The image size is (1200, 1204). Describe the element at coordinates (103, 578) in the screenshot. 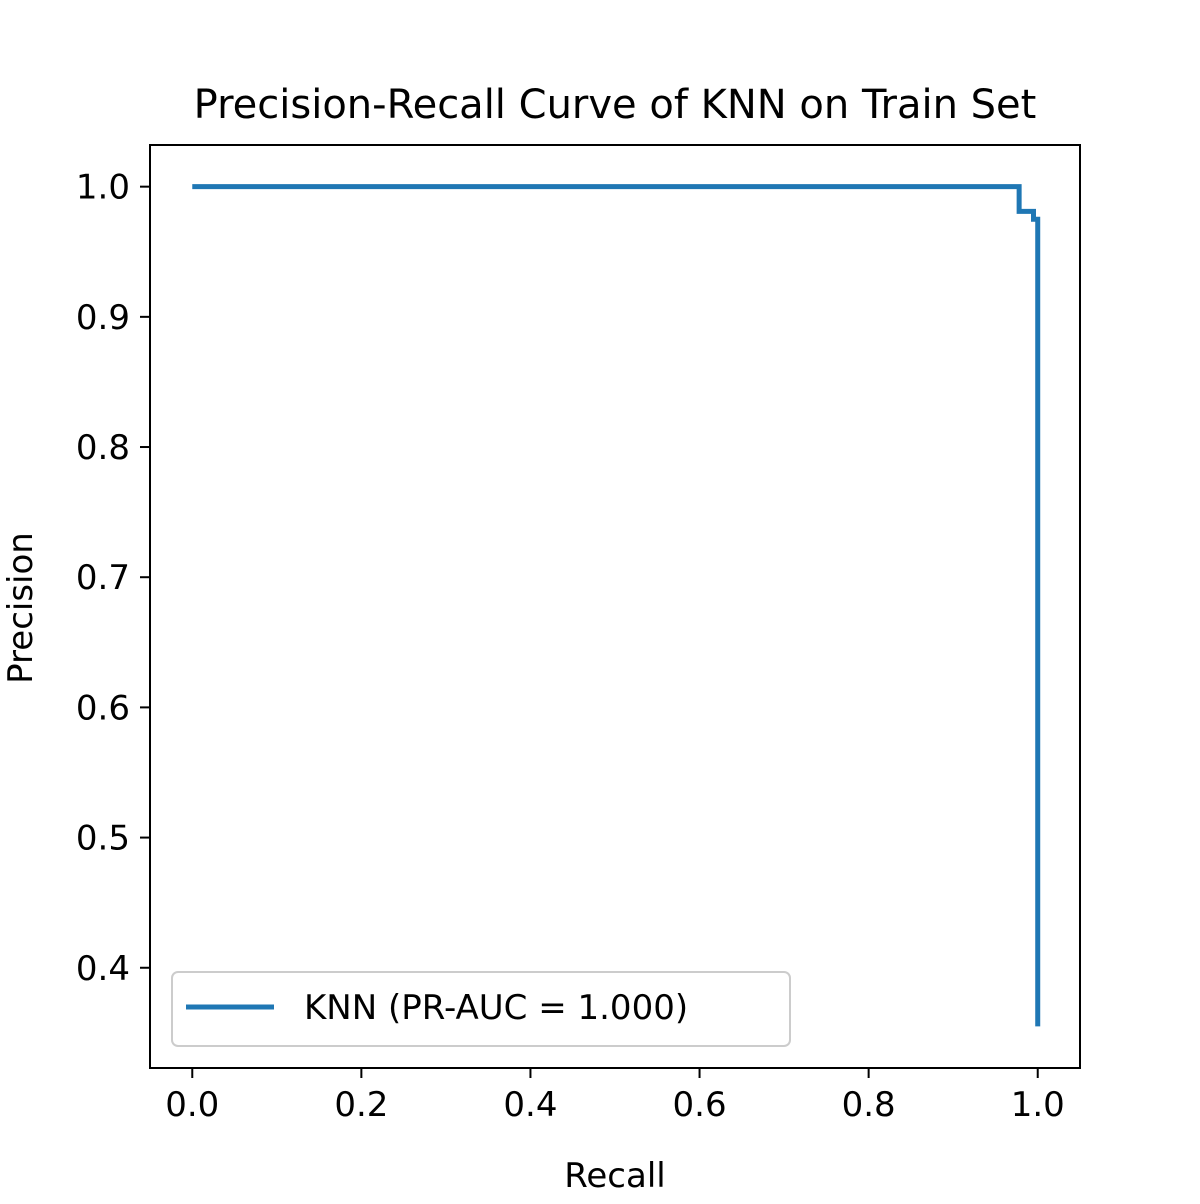

I see `y-tick-label: 0.7` at that location.